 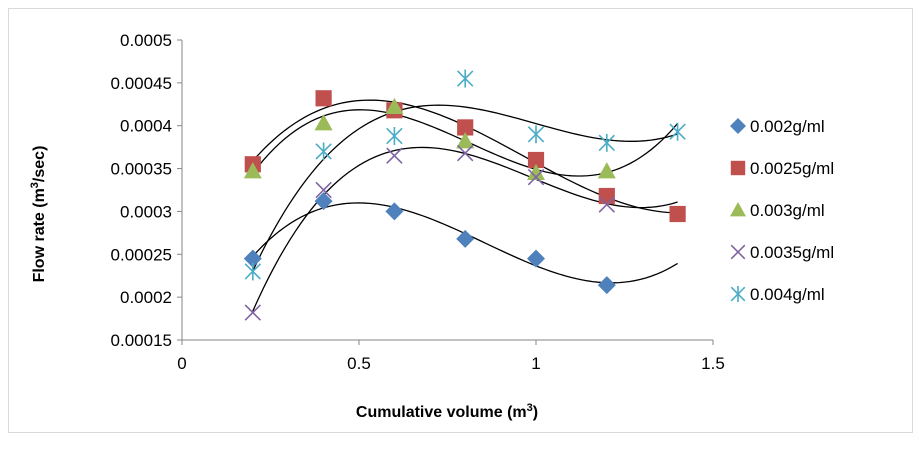 I want to click on legend-label: 0.004g/ml, so click(x=787, y=294).